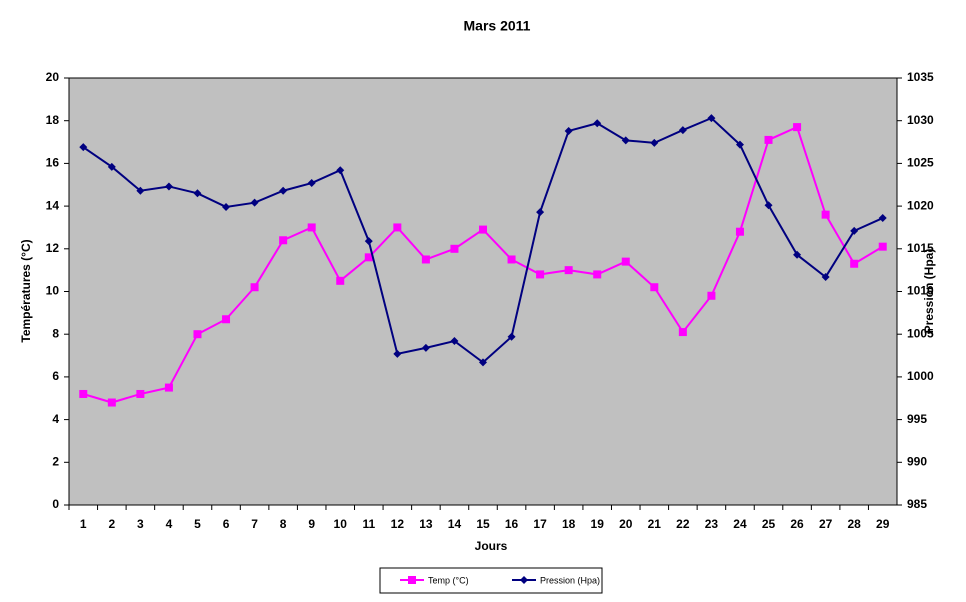 The image size is (966, 602). I want to click on x-tick-label: 22, so click(683, 524).